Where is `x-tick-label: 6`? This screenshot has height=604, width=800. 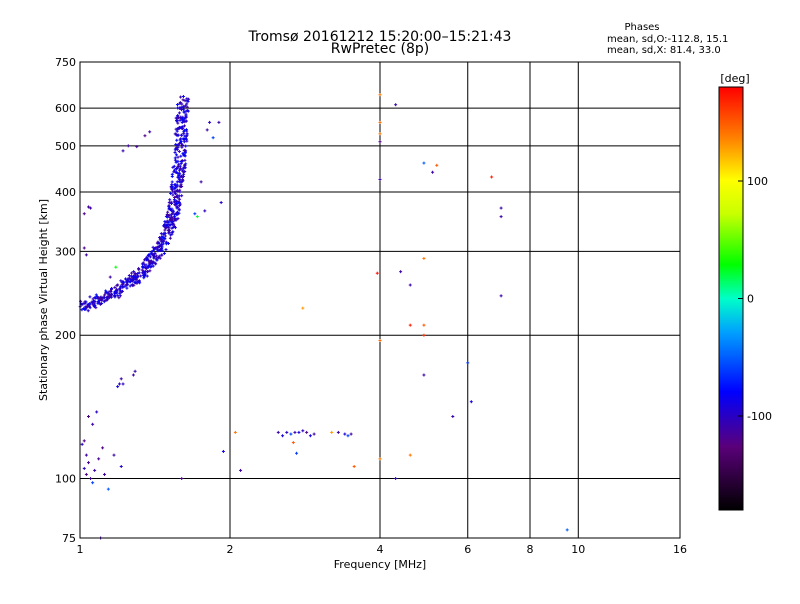 x-tick-label: 6 is located at coordinates (467, 549).